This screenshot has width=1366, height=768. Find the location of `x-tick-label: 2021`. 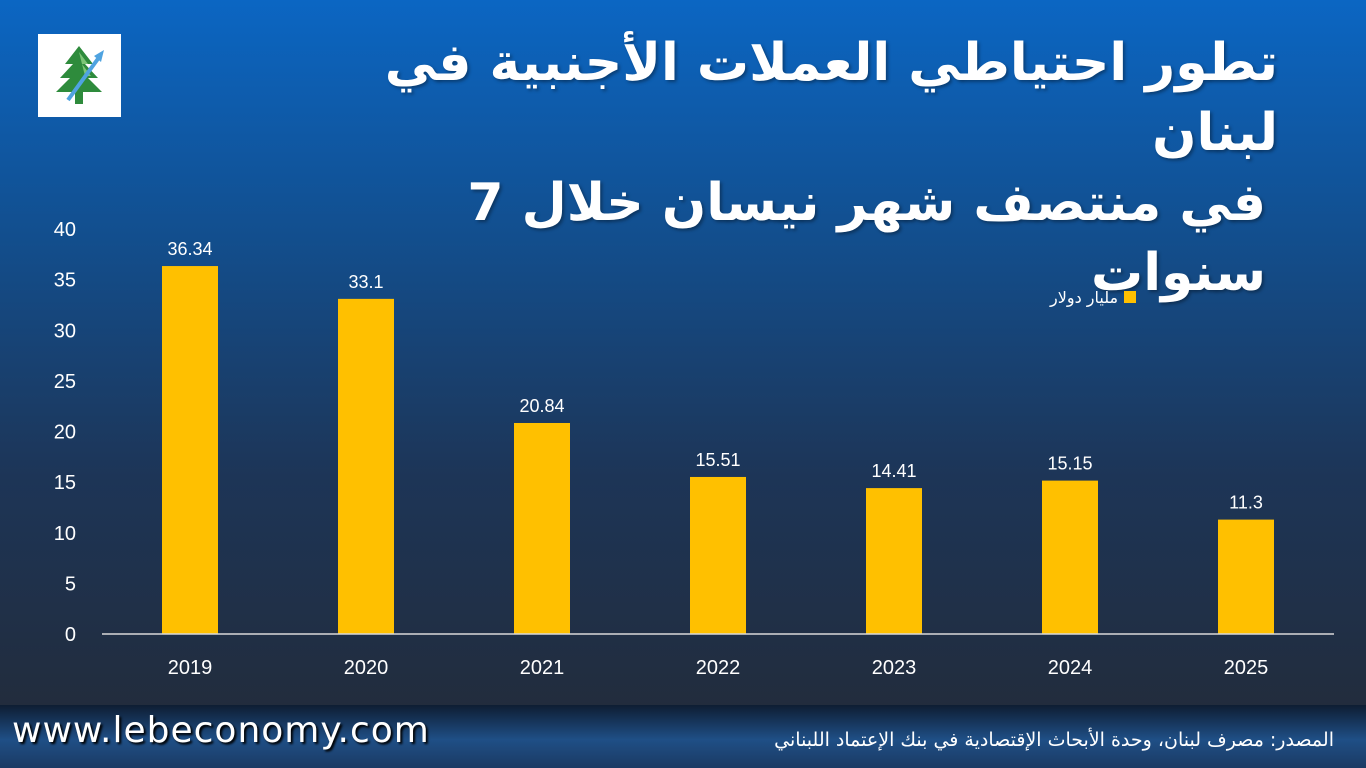

x-tick-label: 2021 is located at coordinates (542, 668).